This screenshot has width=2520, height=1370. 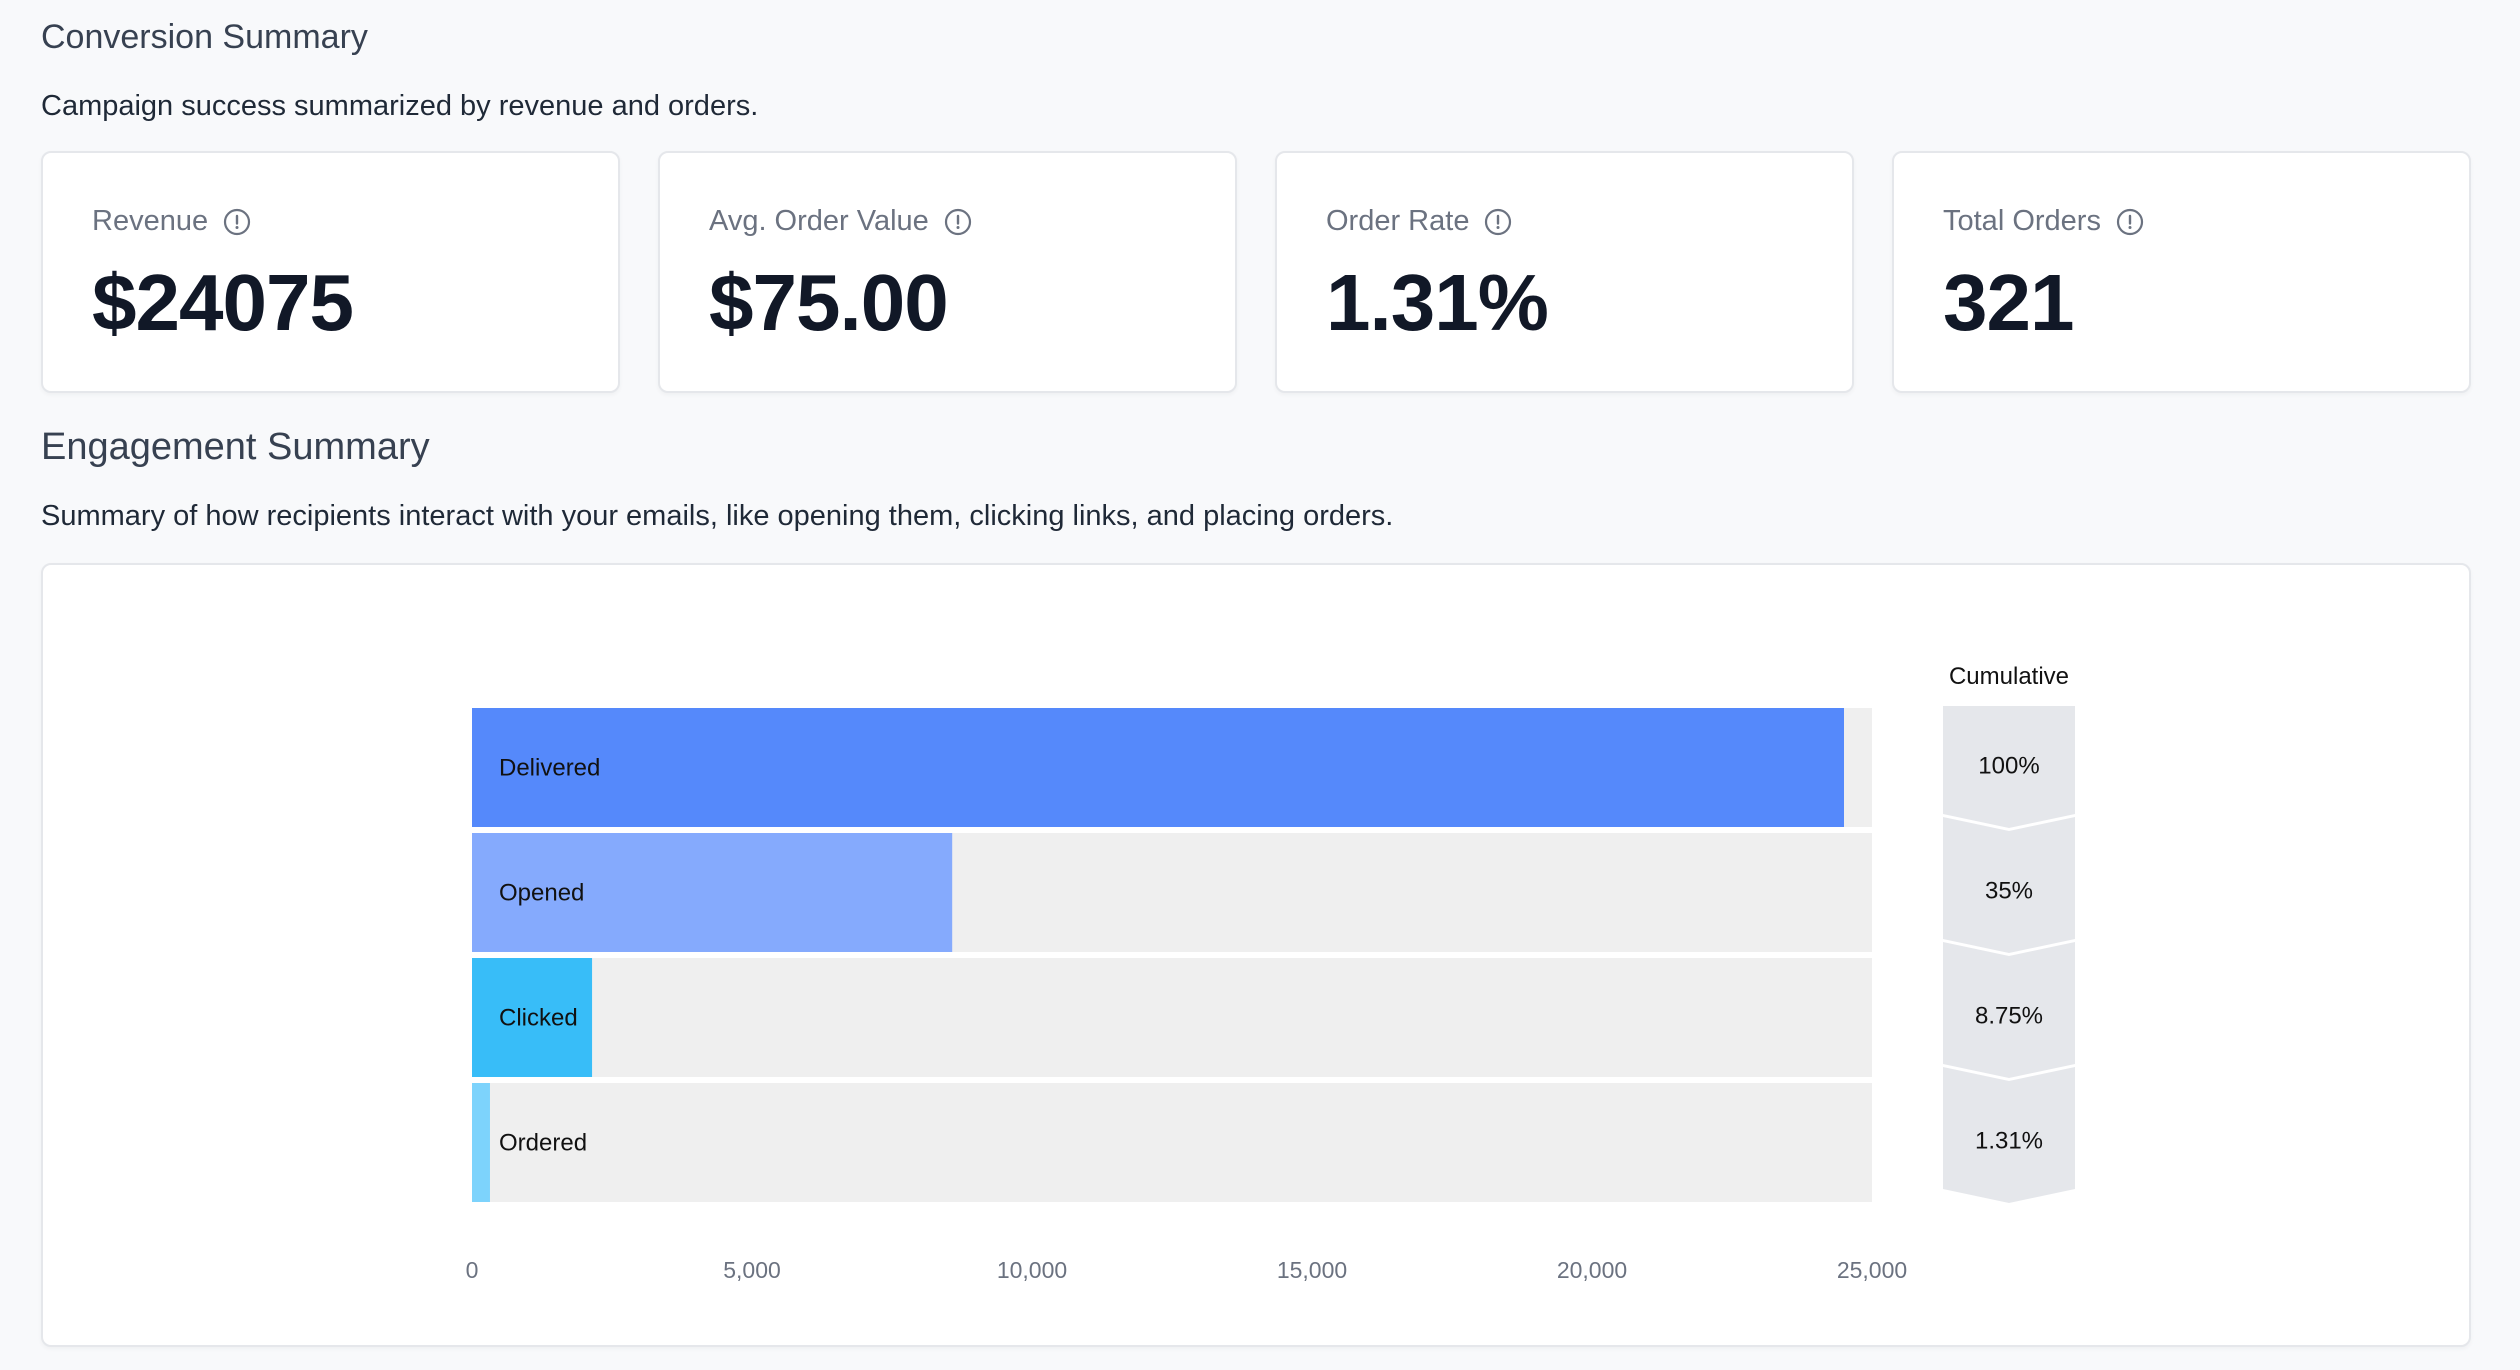 What do you see at coordinates (1564, 272) in the screenshot?
I see `order-rate-card: Order Rate 1.31%` at bounding box center [1564, 272].